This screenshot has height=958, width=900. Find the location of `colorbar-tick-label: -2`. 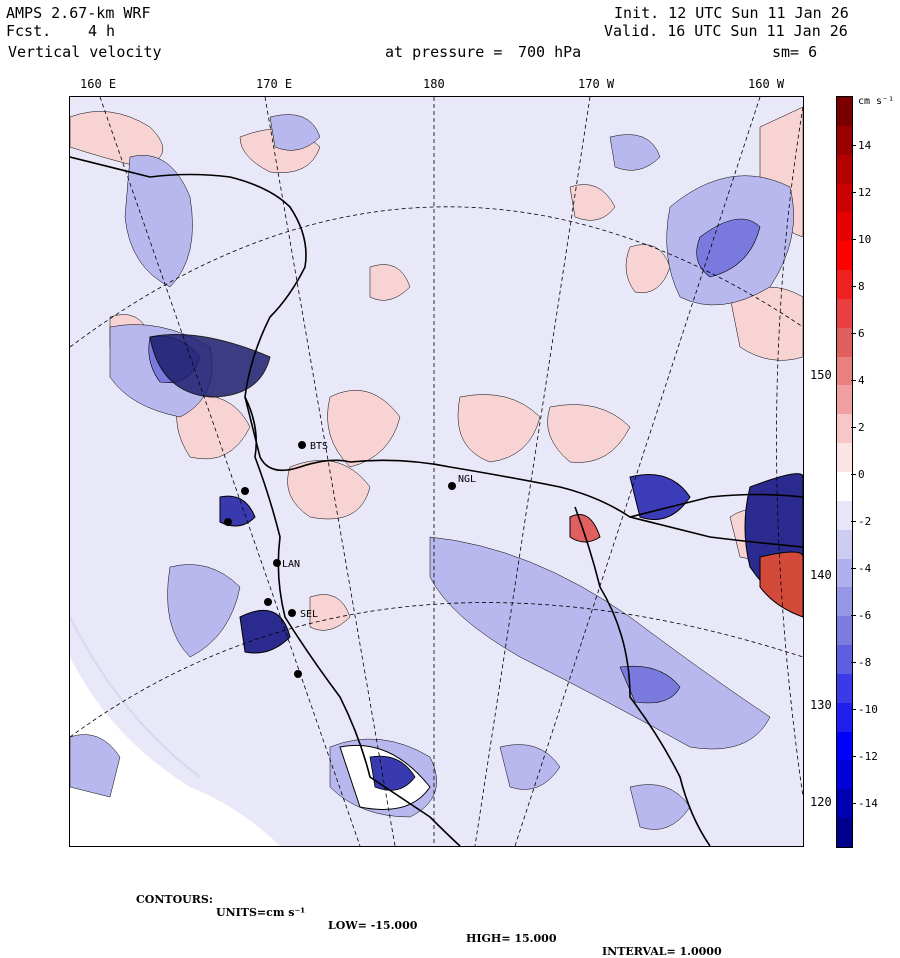

colorbar-tick-label: -2 is located at coordinates (865, 521).